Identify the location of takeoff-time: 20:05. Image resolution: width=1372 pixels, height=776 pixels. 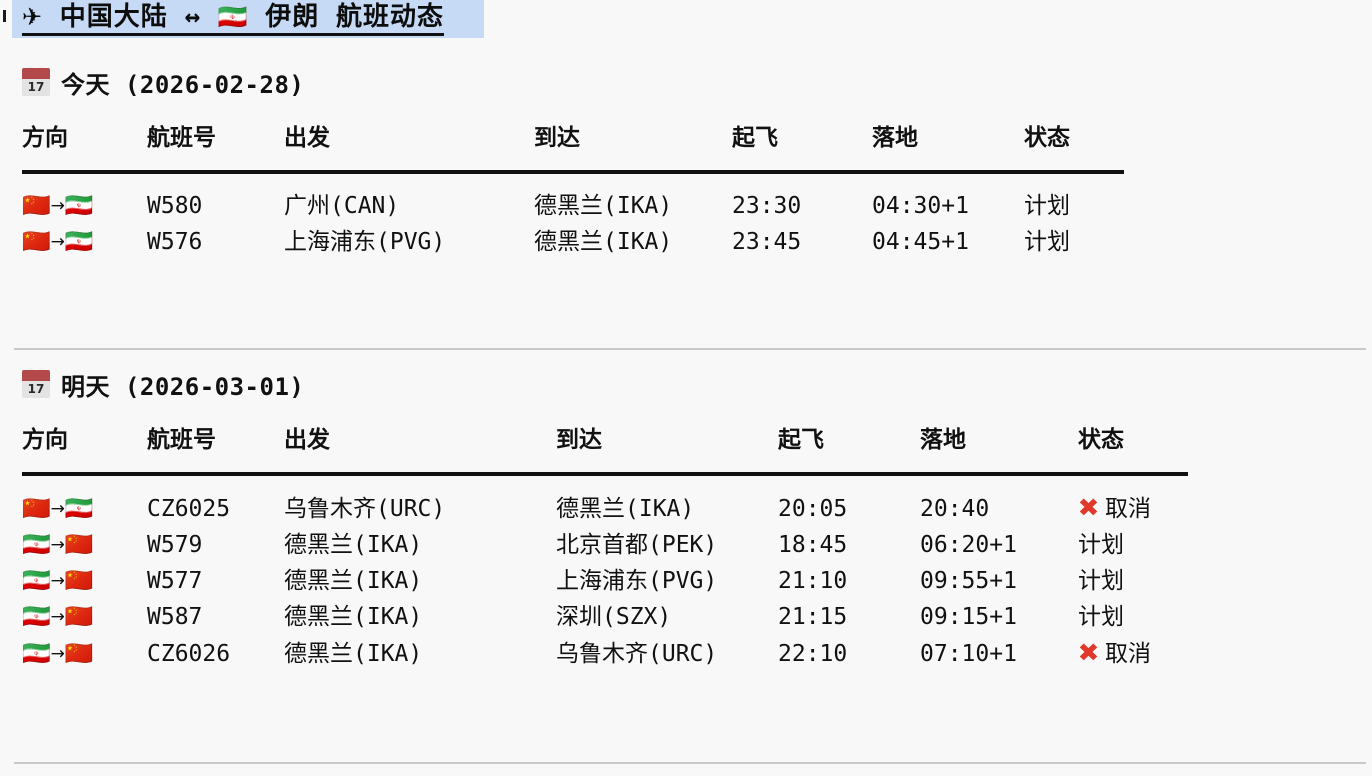
(813, 508).